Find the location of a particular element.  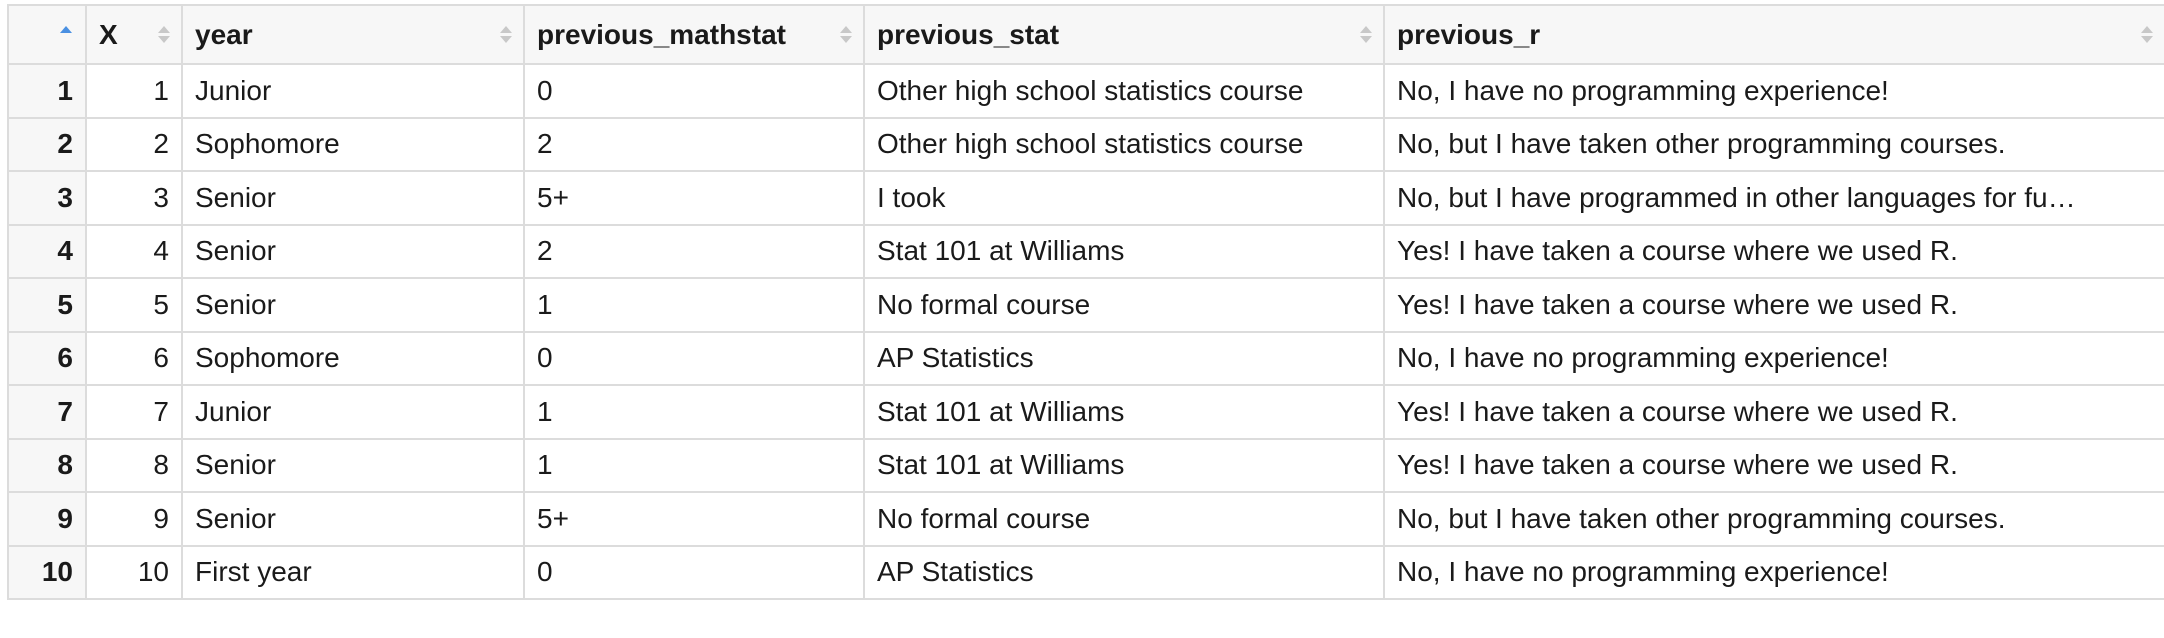

cell-x: 10 is located at coordinates (134, 572).